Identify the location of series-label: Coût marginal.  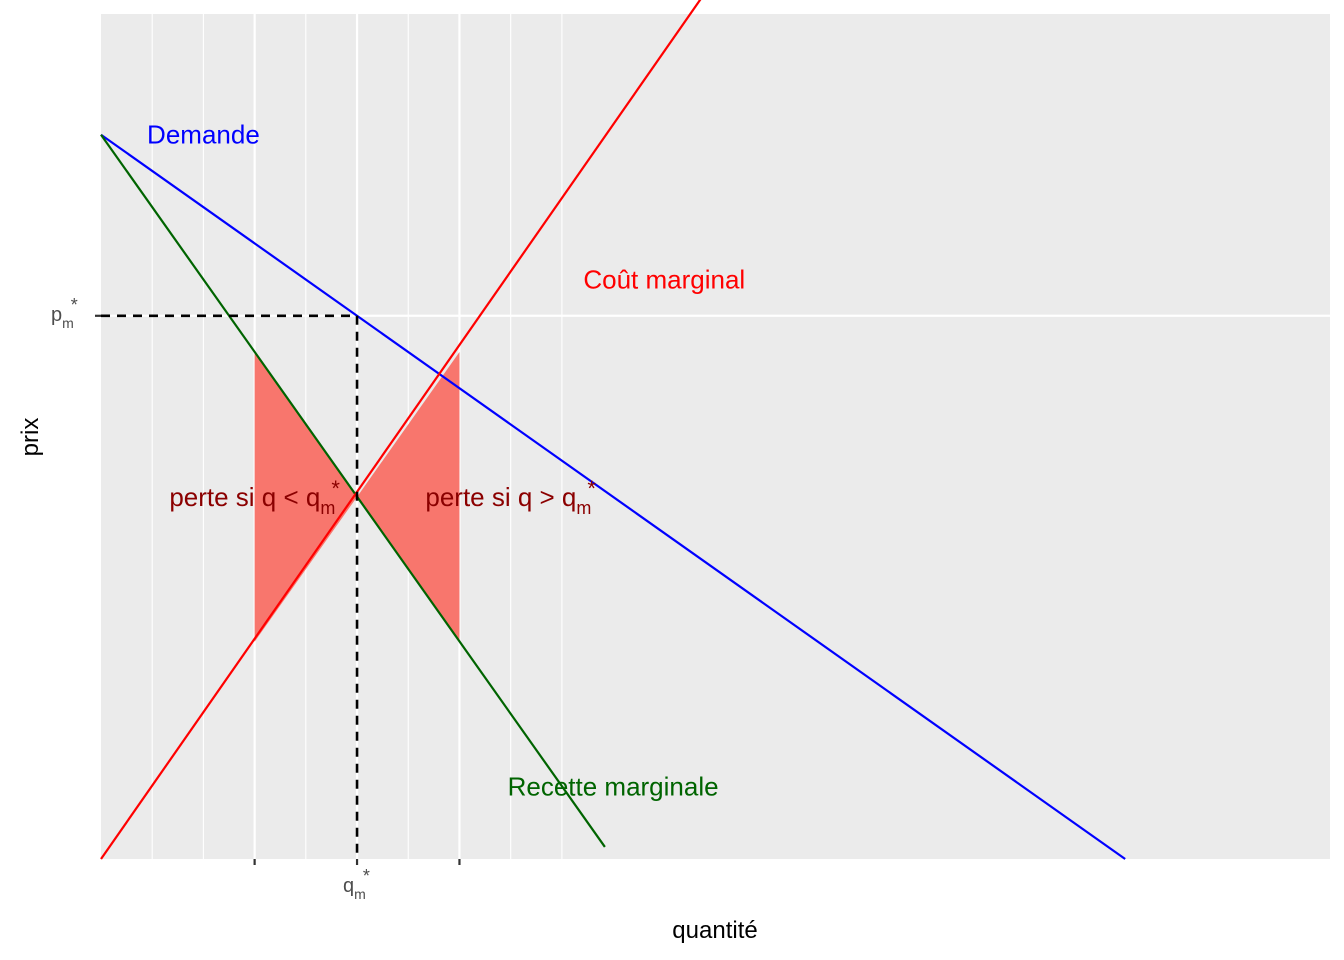
(664, 280).